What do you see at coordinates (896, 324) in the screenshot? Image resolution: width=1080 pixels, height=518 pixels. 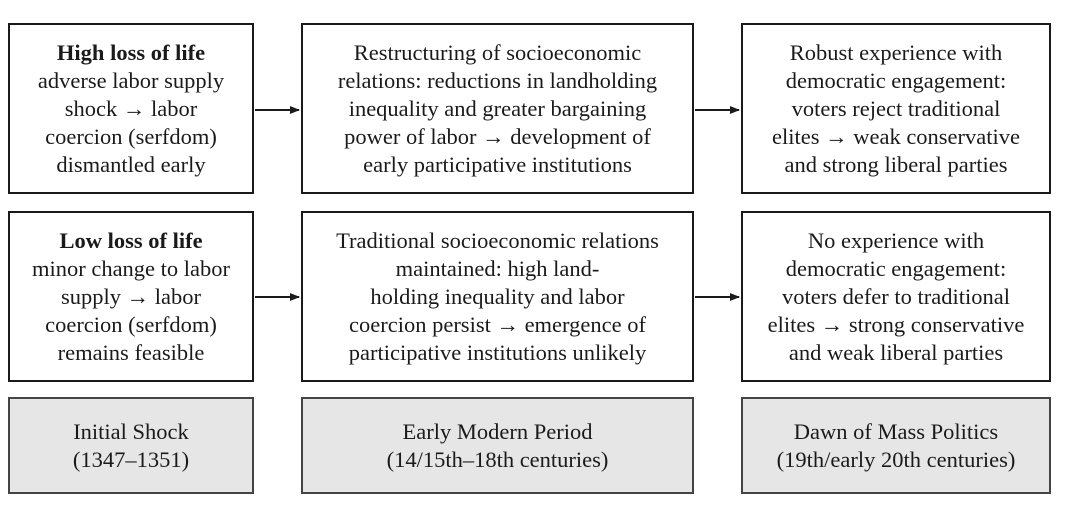 I see `no-experience-line-4: elites → strong conservative` at bounding box center [896, 324].